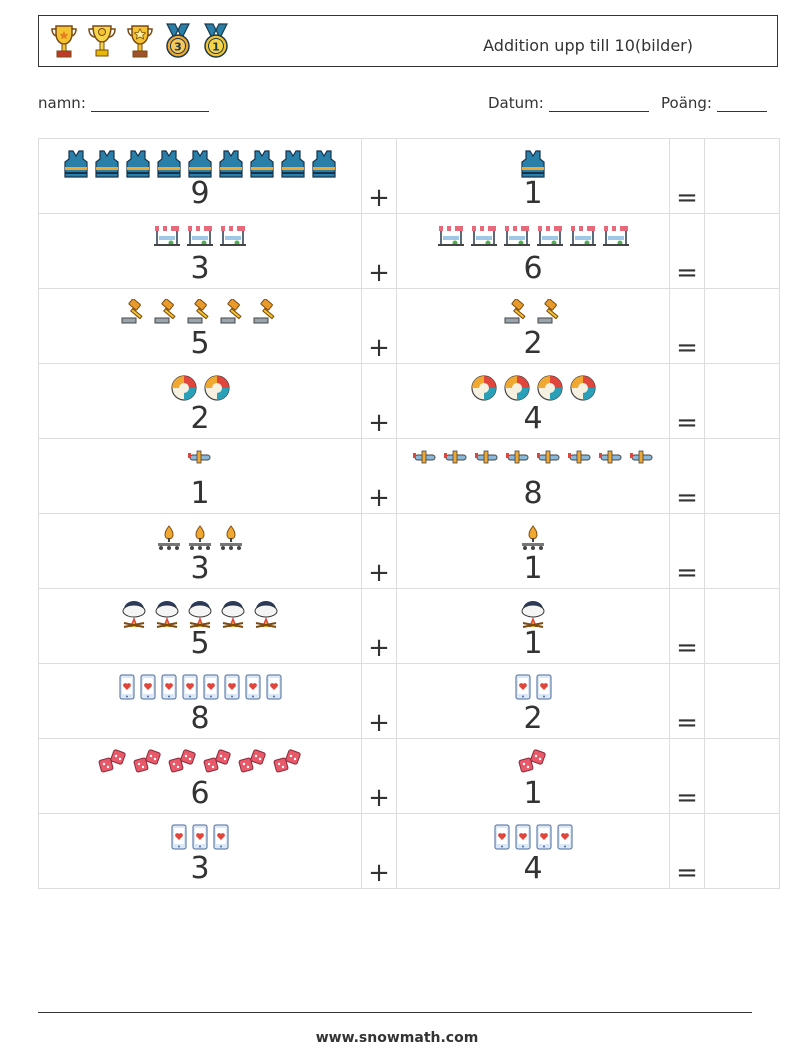 The image size is (794, 1053). I want to click on operand-a-cell: 6, so click(200, 776).